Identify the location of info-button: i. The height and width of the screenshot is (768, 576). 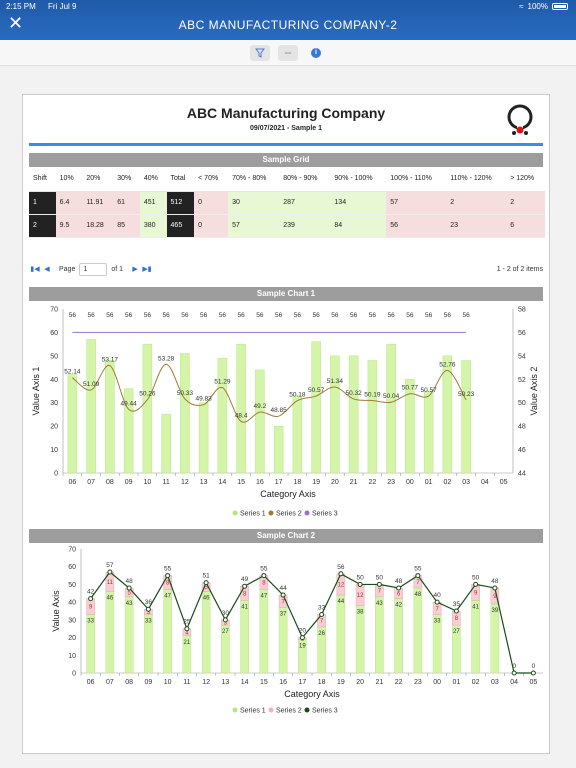
(316, 53).